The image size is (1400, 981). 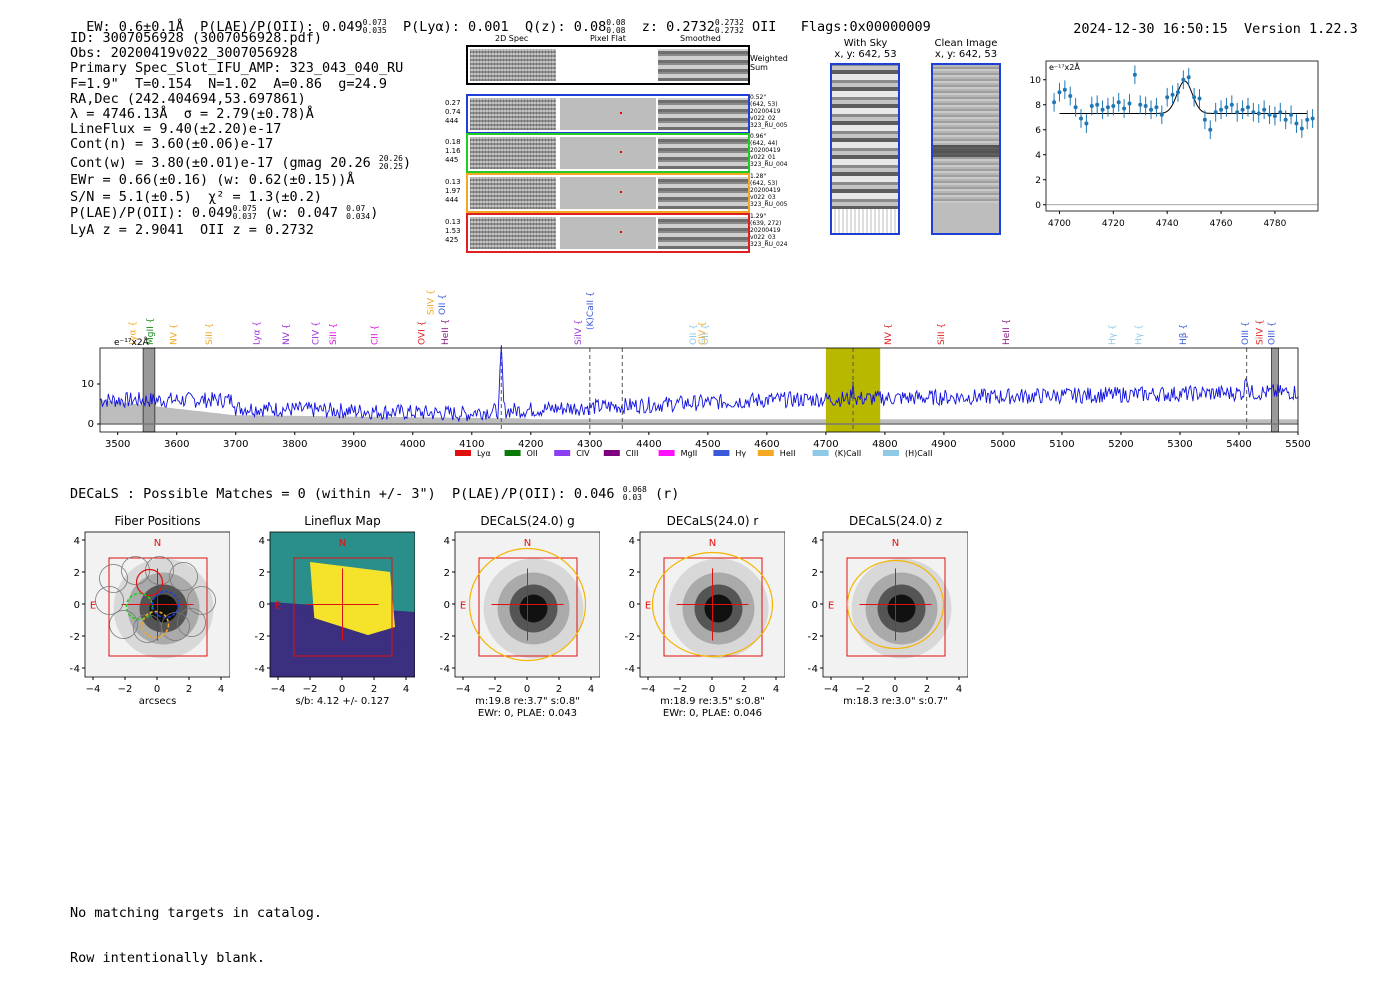 I want to click on compass-east: E, so click(x=648, y=606).